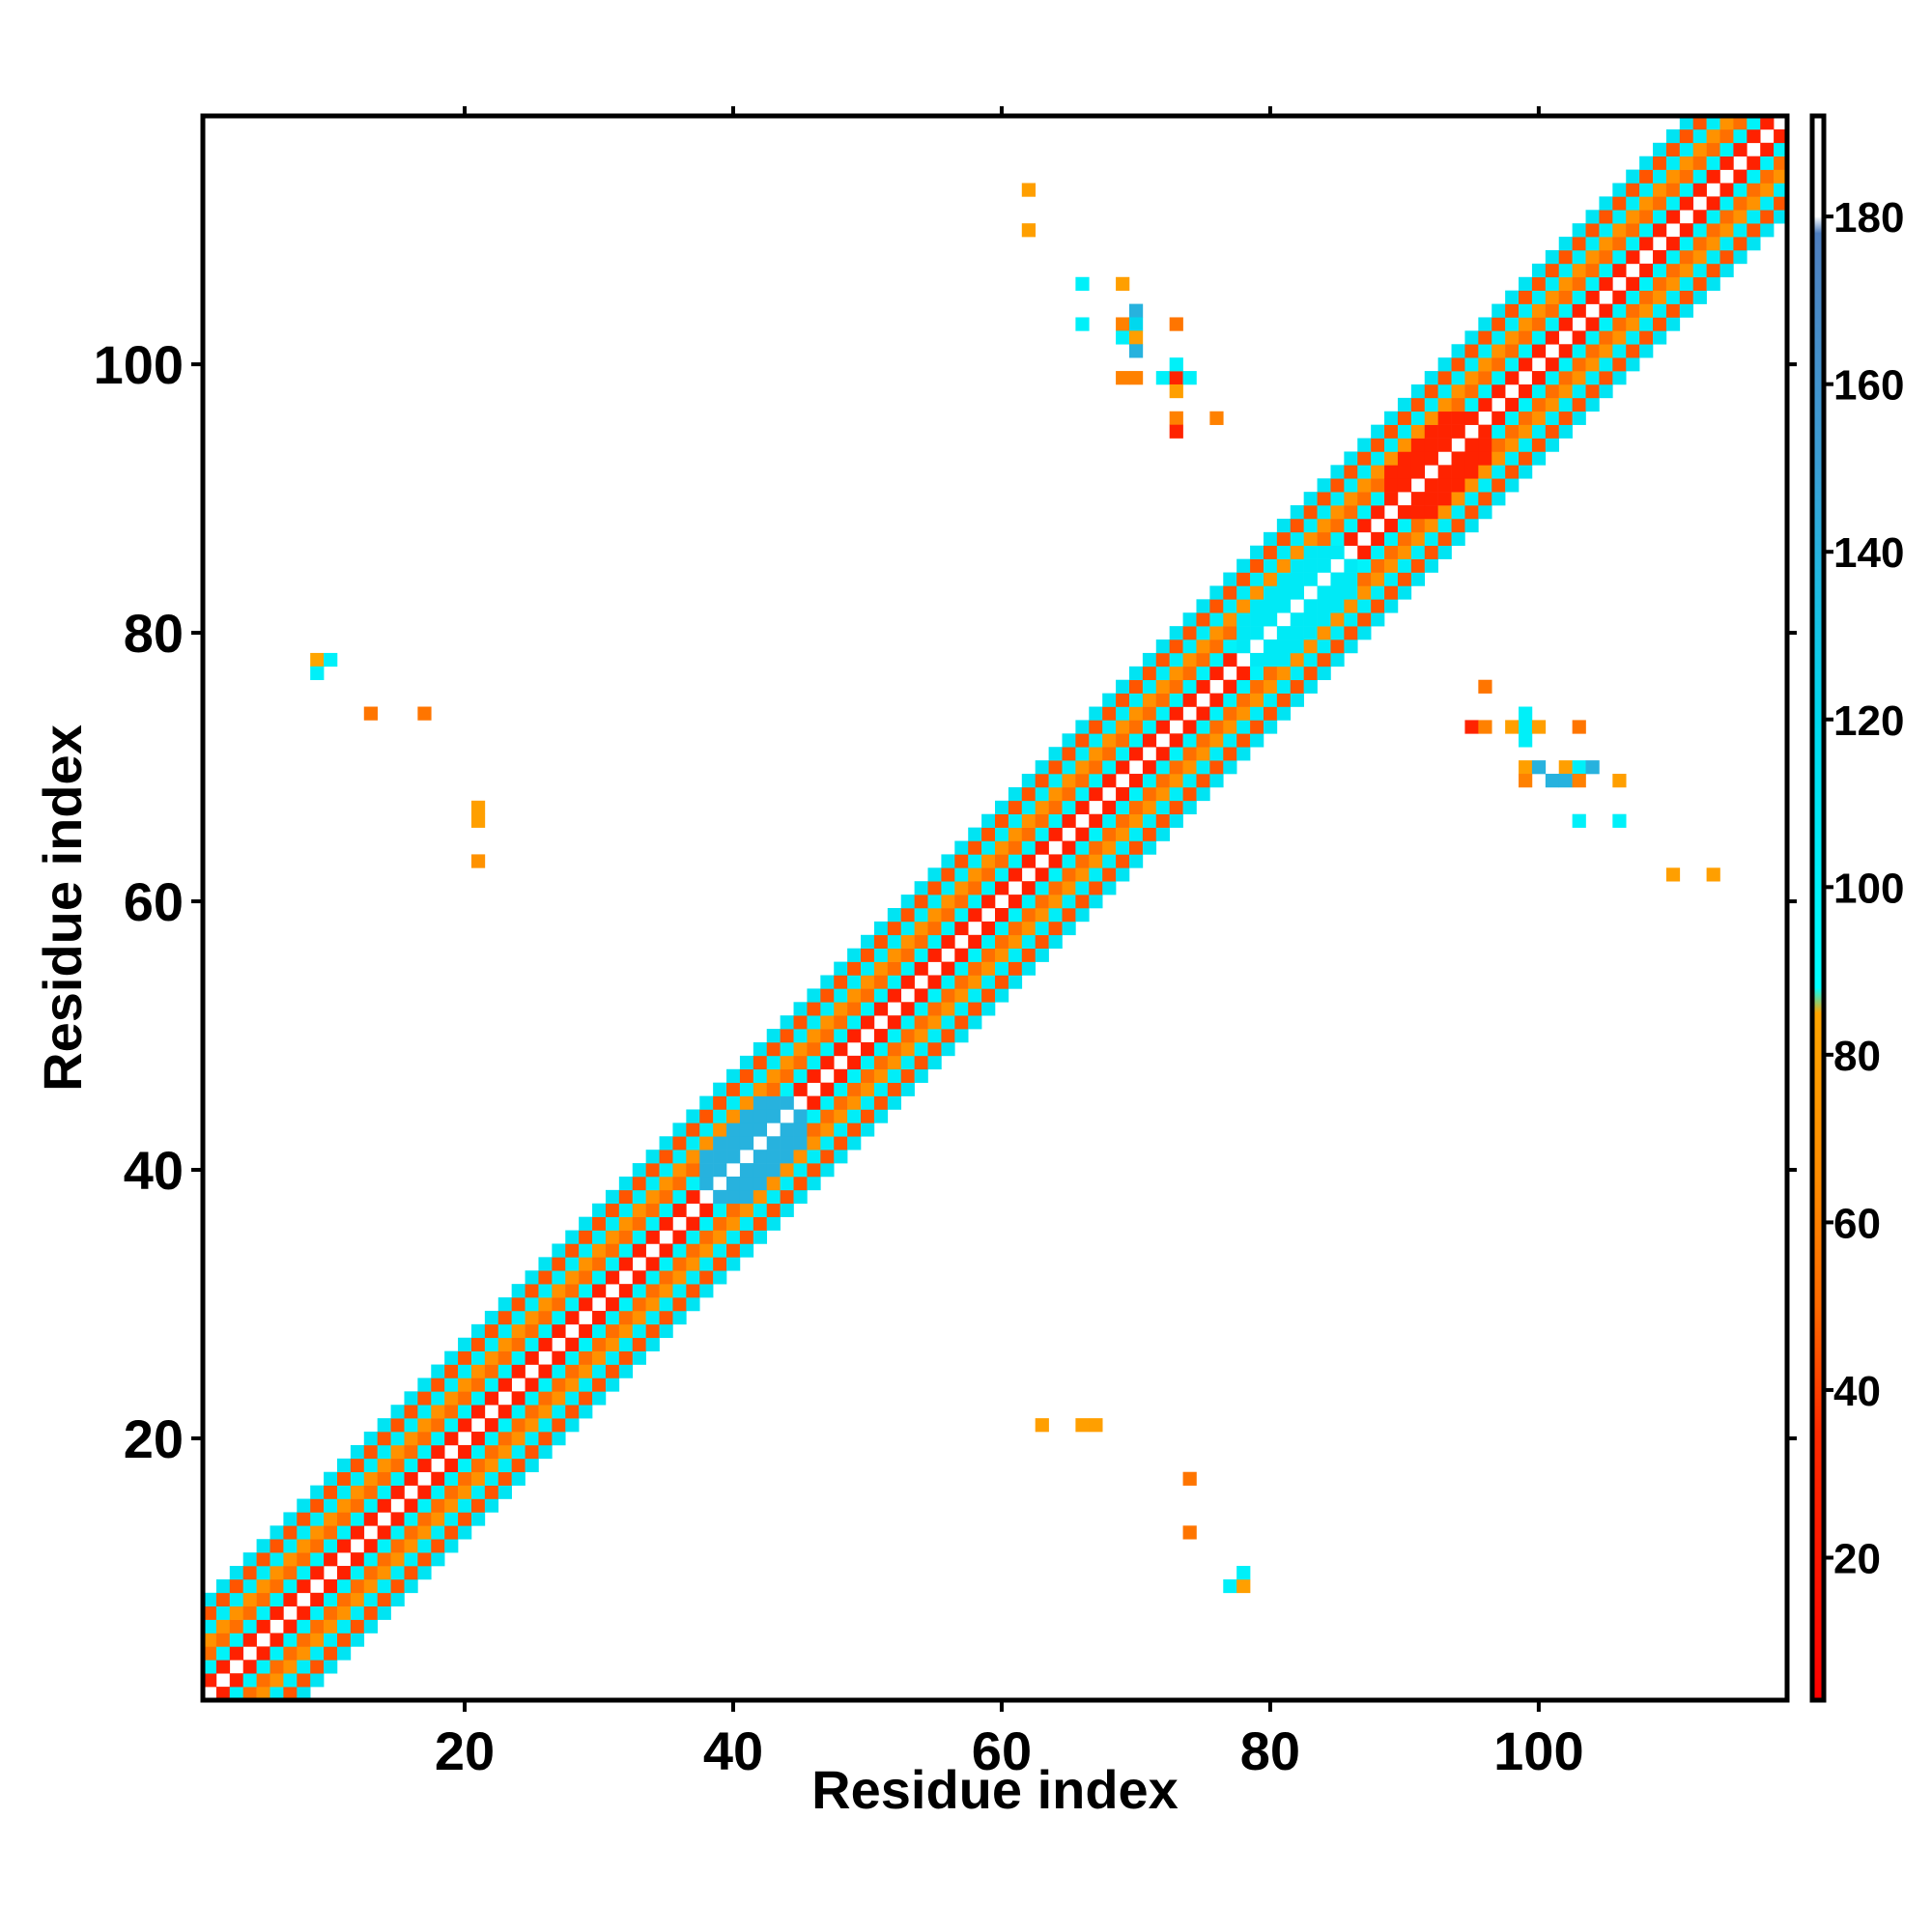  What do you see at coordinates (154, 1170) in the screenshot?
I see `y-tick-label: 40` at bounding box center [154, 1170].